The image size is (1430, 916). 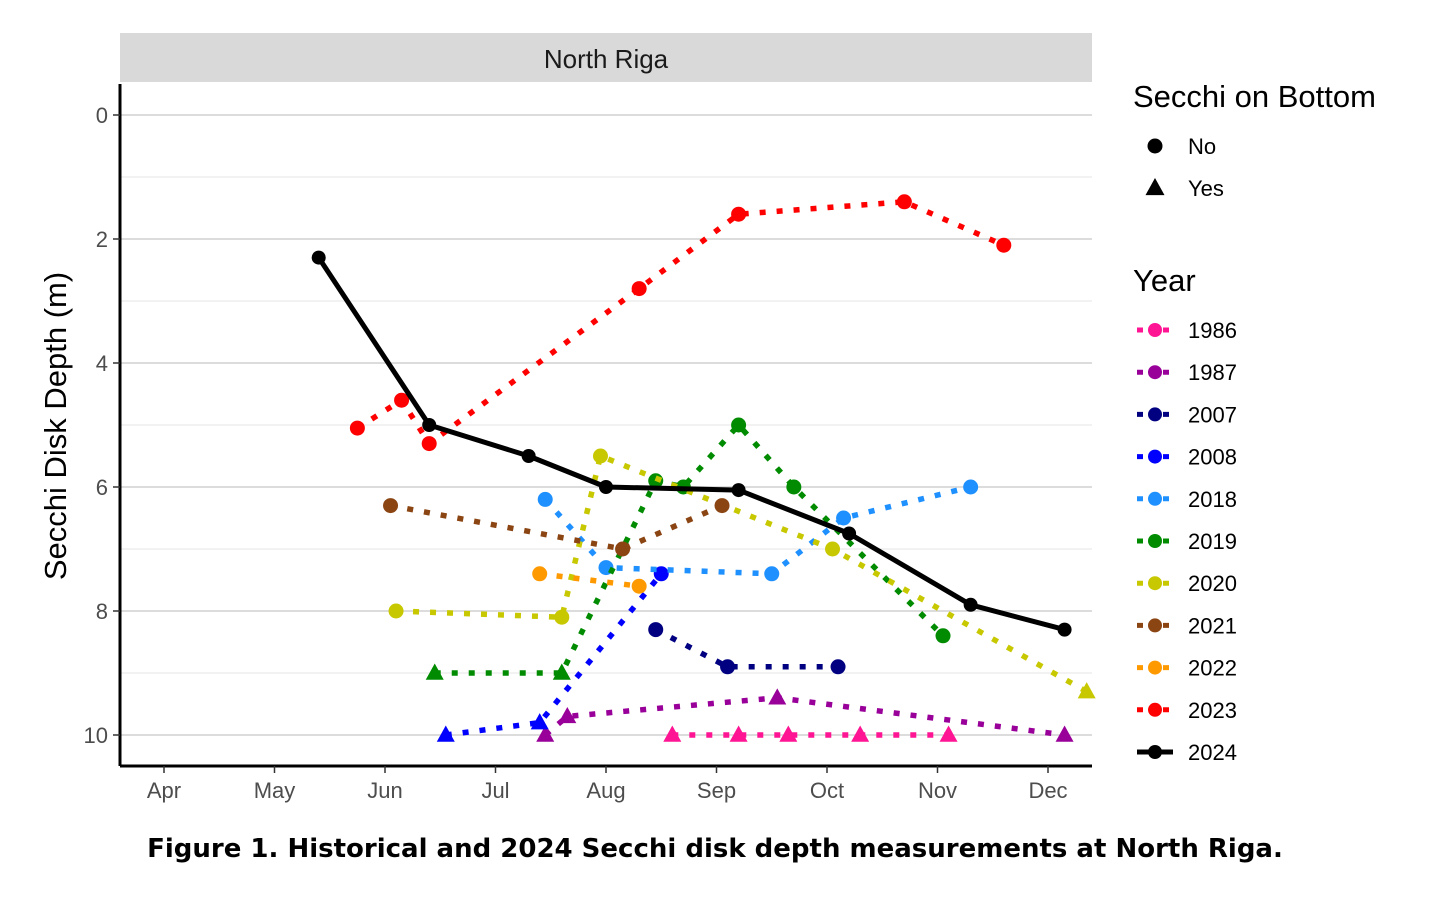 What do you see at coordinates (827, 790) in the screenshot?
I see `x-tick-label: Oct` at bounding box center [827, 790].